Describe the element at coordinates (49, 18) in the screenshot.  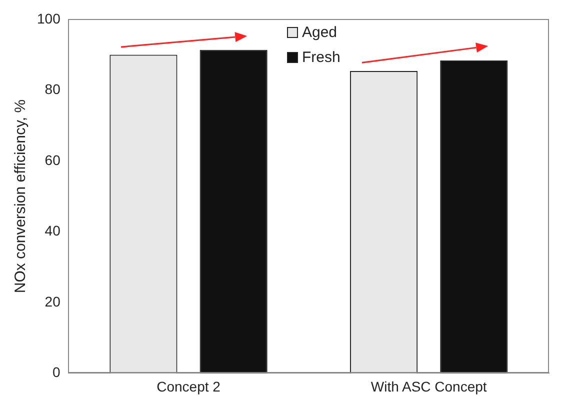
I see `y-tick-label: 100` at that location.